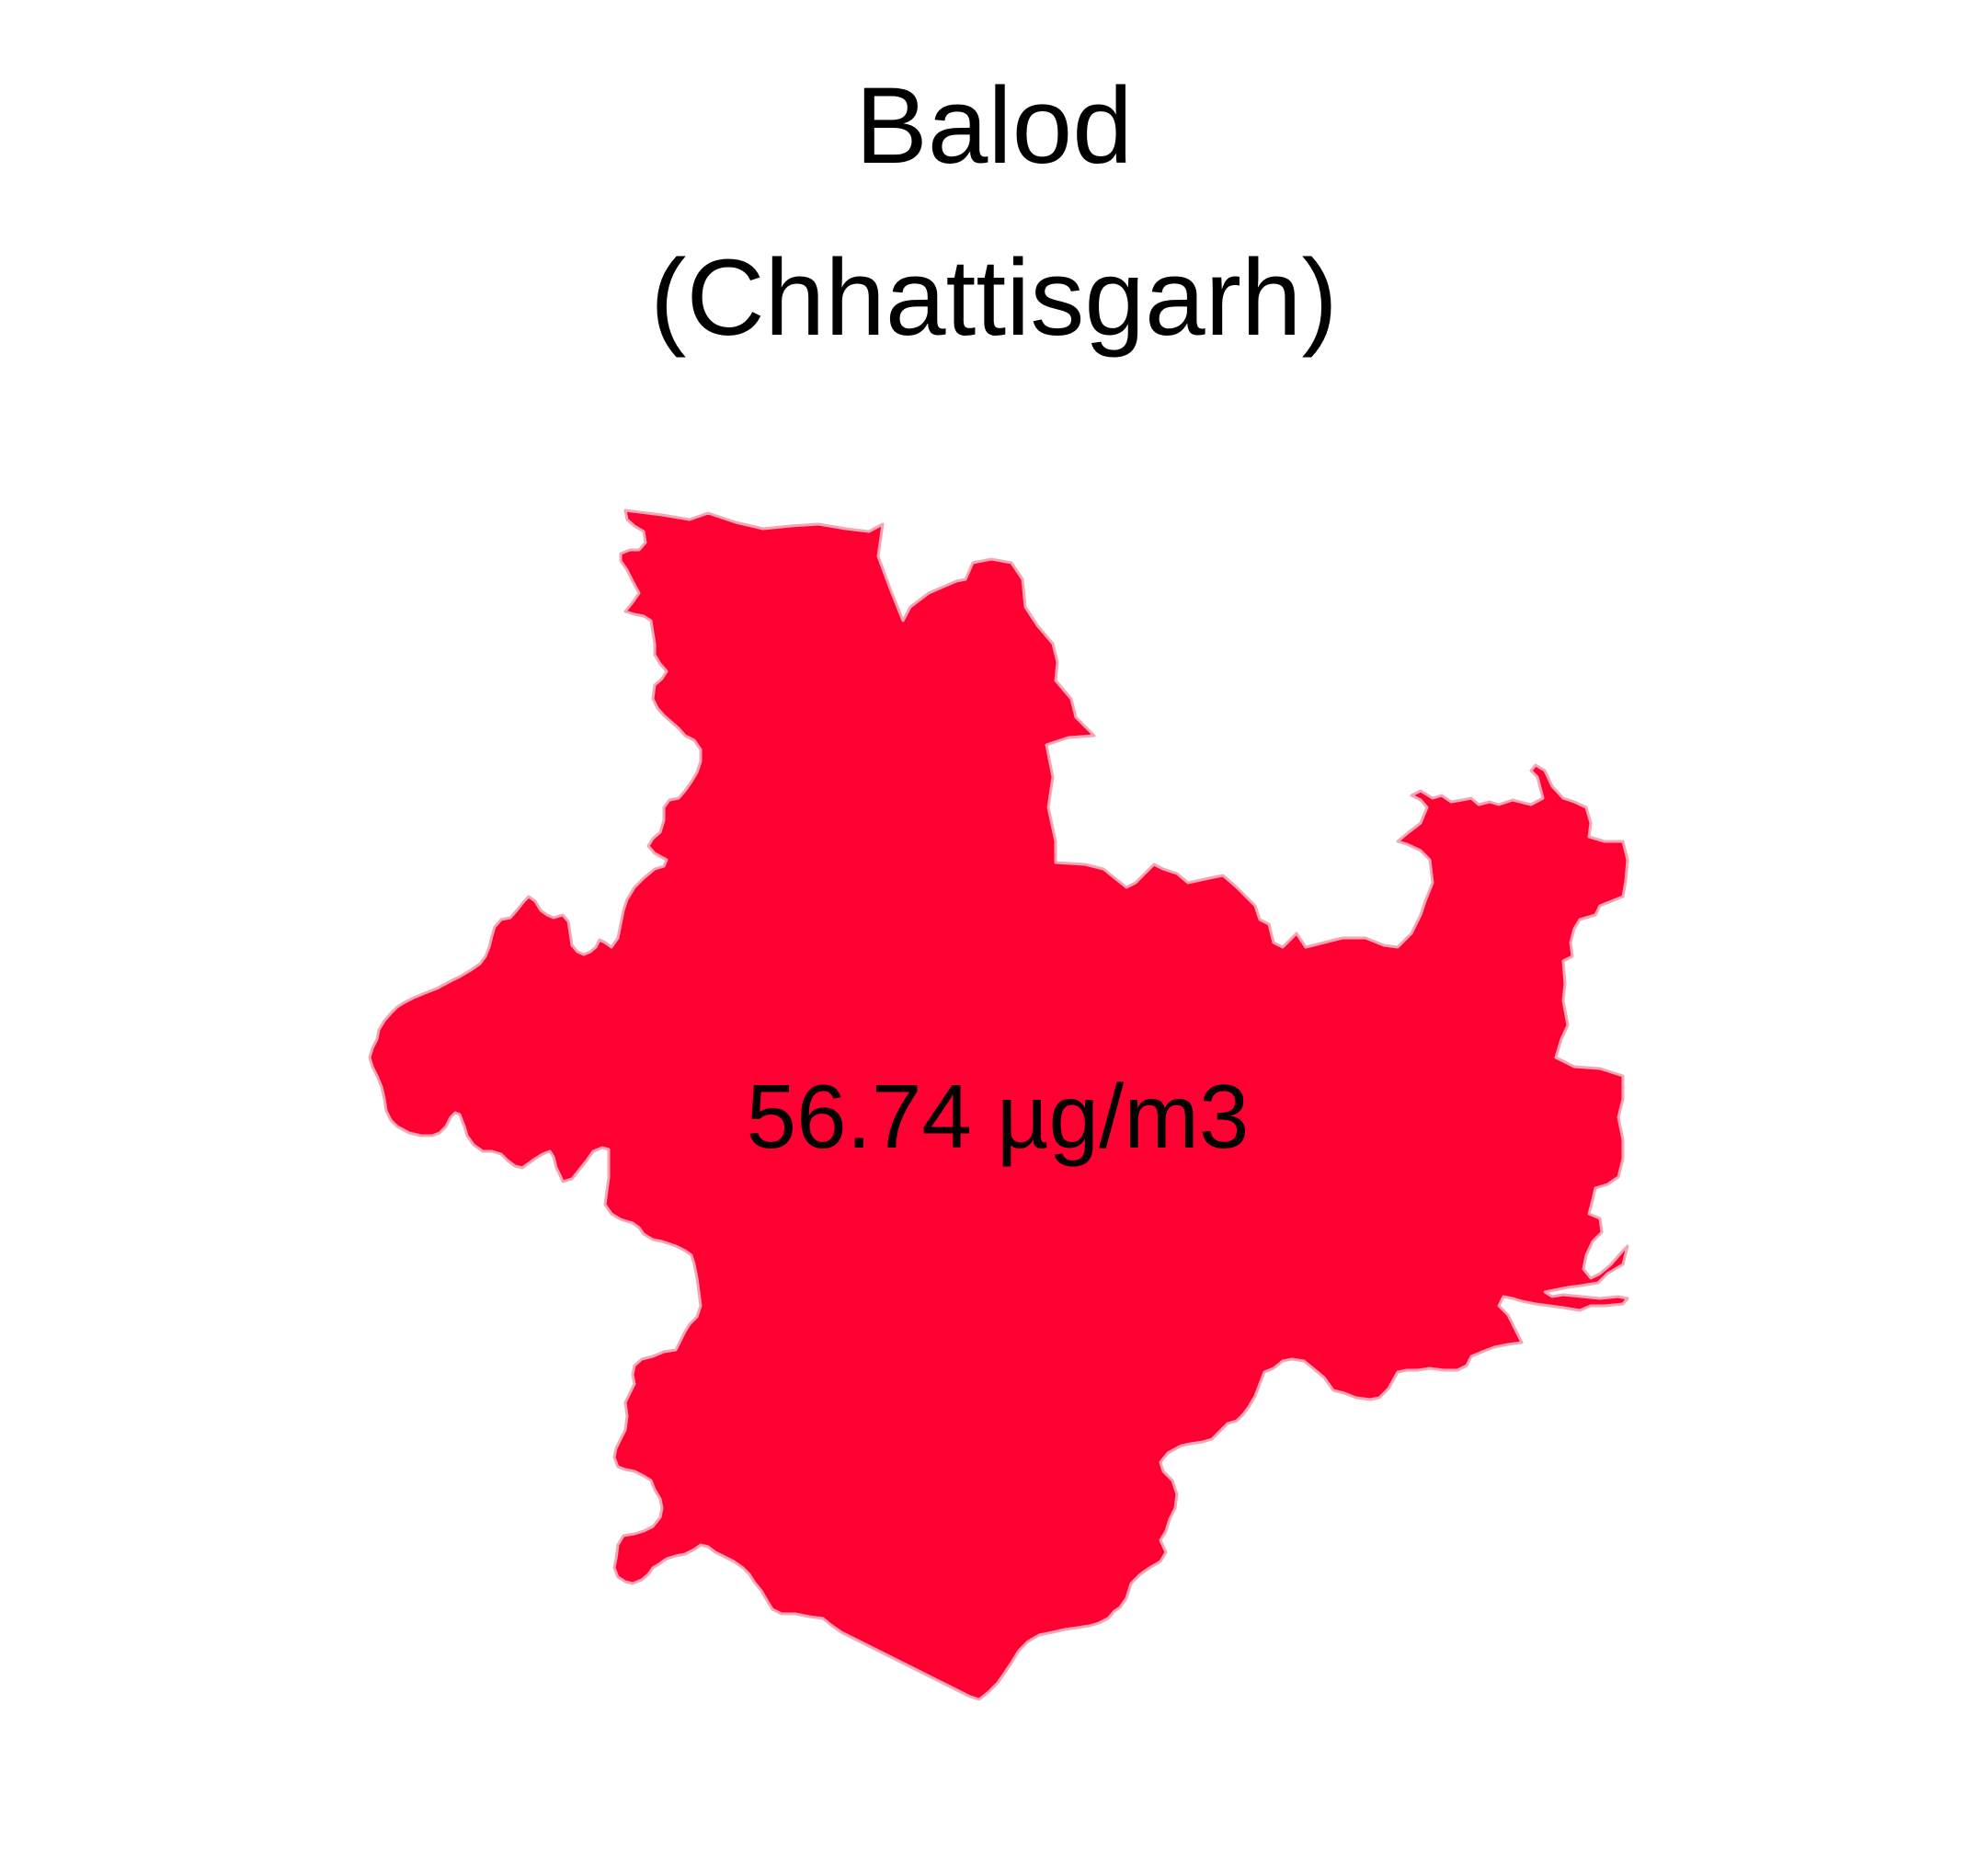 The width and height of the screenshot is (1988, 1875). I want to click on map-title-state: (Chhattisgarh), so click(994, 298).